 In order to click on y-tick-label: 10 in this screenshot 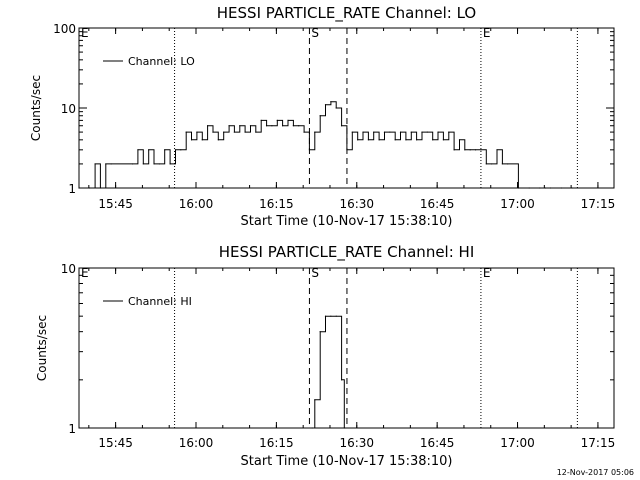, I will do `click(68, 269)`.